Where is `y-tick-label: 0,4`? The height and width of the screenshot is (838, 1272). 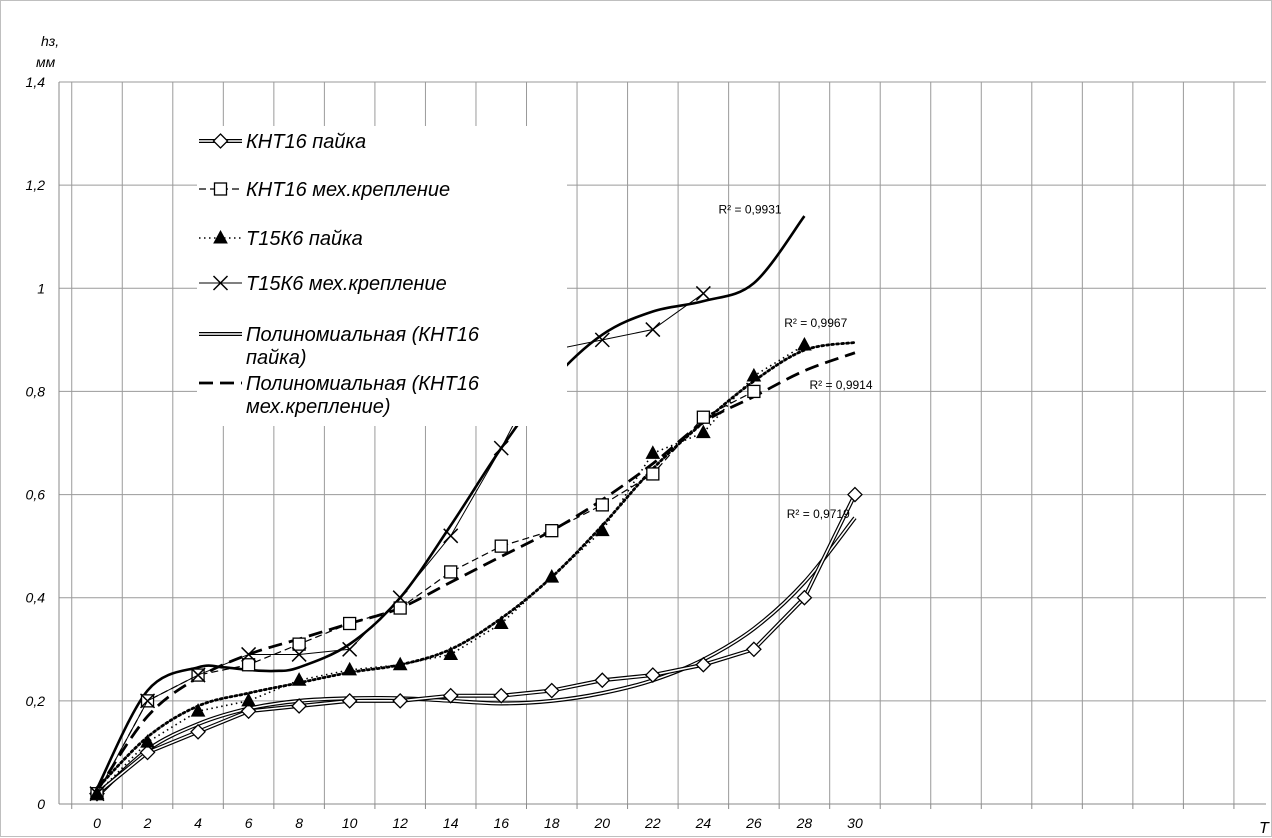 y-tick-label: 0,4 is located at coordinates (36, 598).